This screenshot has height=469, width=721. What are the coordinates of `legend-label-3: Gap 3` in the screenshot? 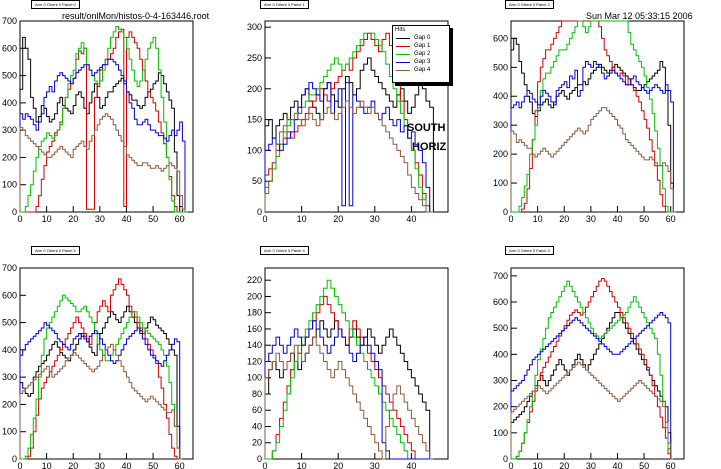 It's located at (422, 62).